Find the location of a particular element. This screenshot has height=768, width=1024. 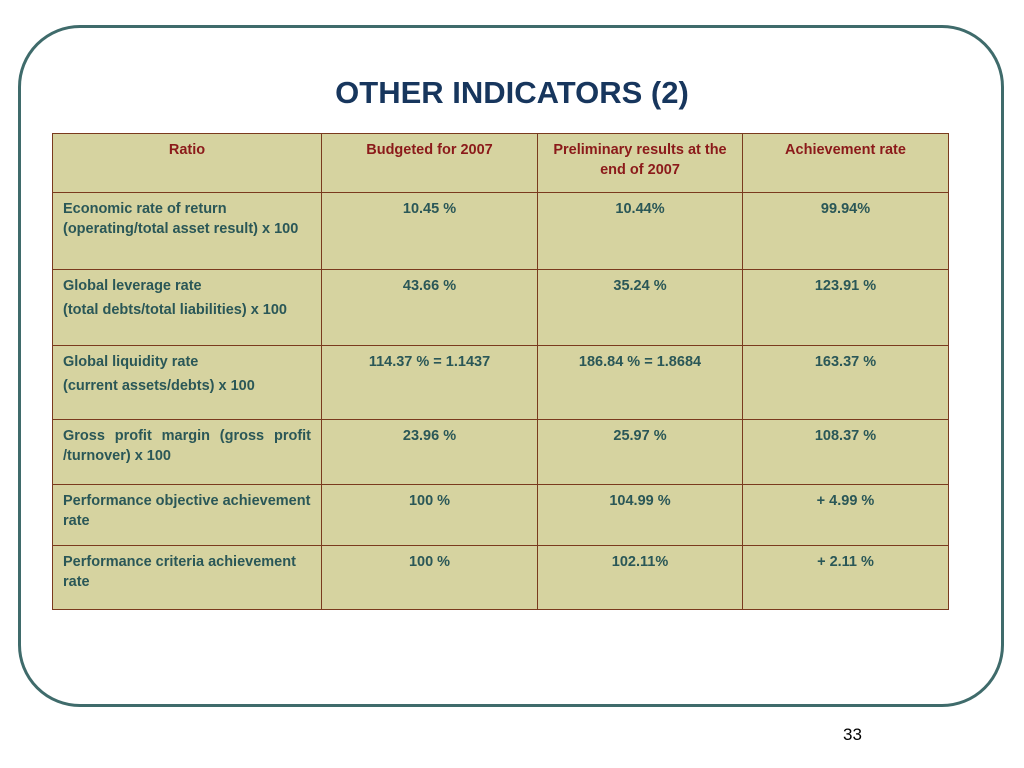

achievement-cell: 108.37 % is located at coordinates (845, 452).